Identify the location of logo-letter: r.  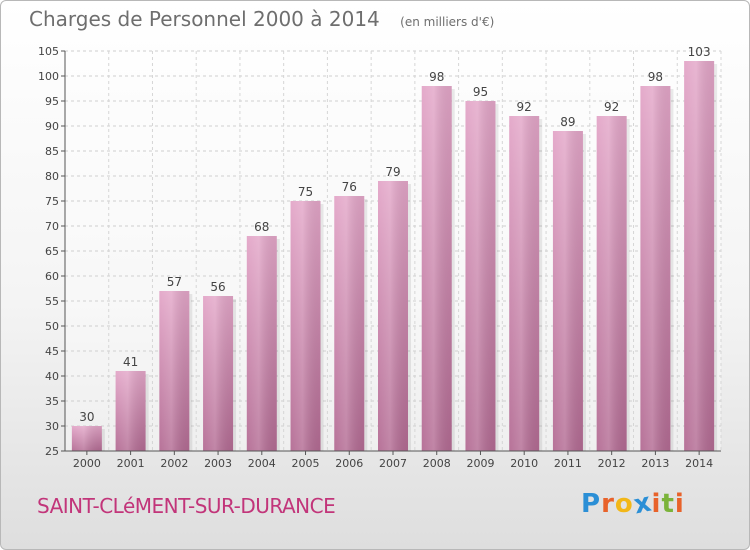
(608, 504).